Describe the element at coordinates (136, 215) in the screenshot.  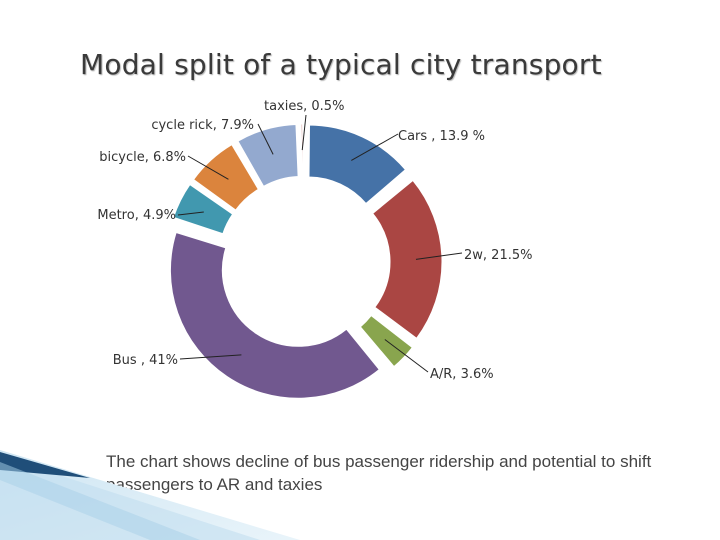
I see `slice-label: Metro, 4.9%` at that location.